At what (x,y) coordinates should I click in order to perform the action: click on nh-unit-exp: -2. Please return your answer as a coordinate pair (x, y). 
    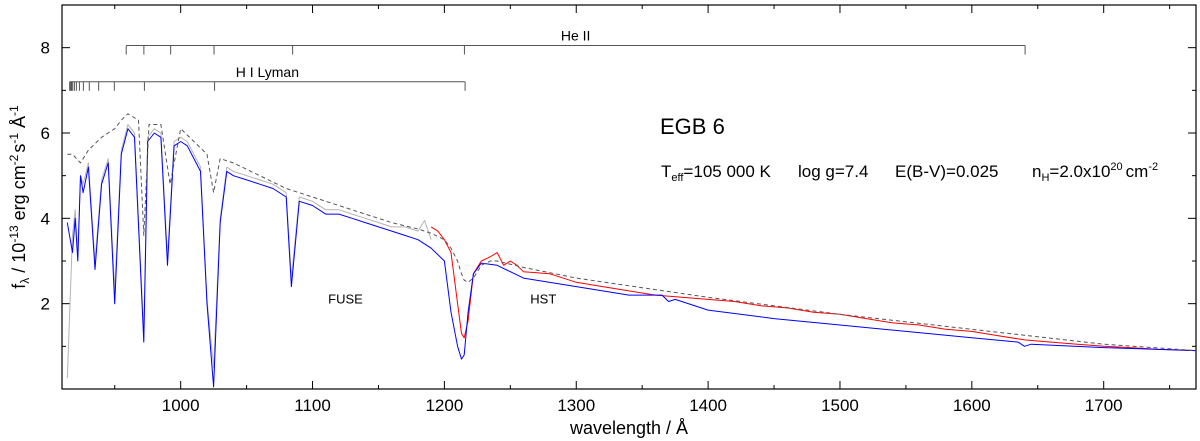
    Looking at the image, I should click on (1153, 167).